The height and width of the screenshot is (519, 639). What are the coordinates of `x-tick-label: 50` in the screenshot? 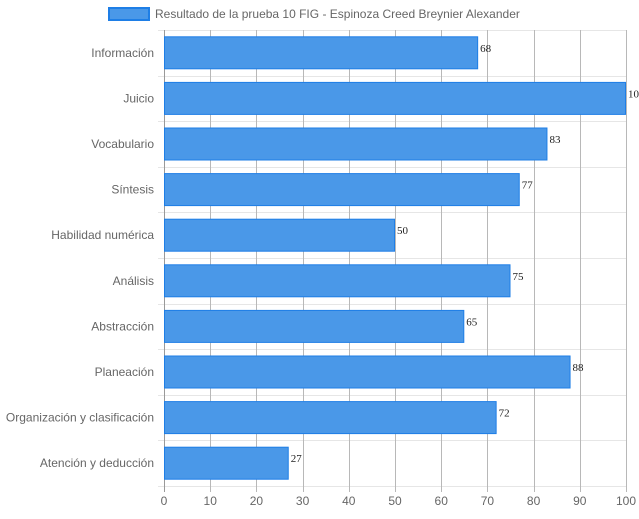 It's located at (395, 501).